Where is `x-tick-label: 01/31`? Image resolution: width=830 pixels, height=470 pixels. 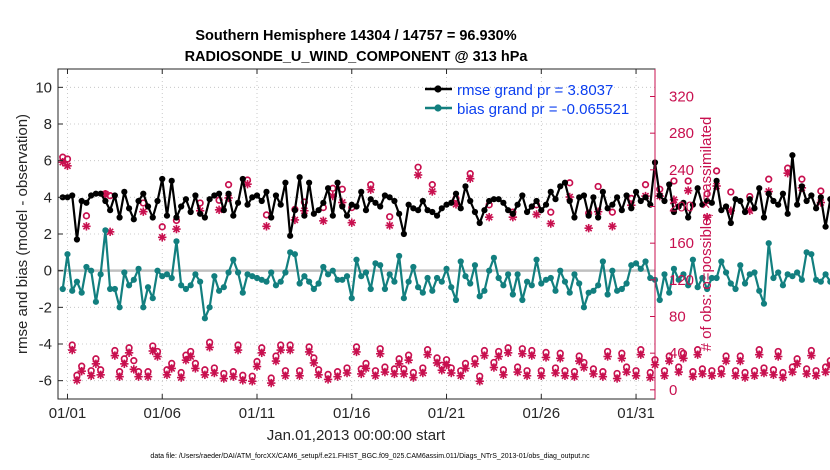 x-tick-label: 01/31 is located at coordinates (636, 413).